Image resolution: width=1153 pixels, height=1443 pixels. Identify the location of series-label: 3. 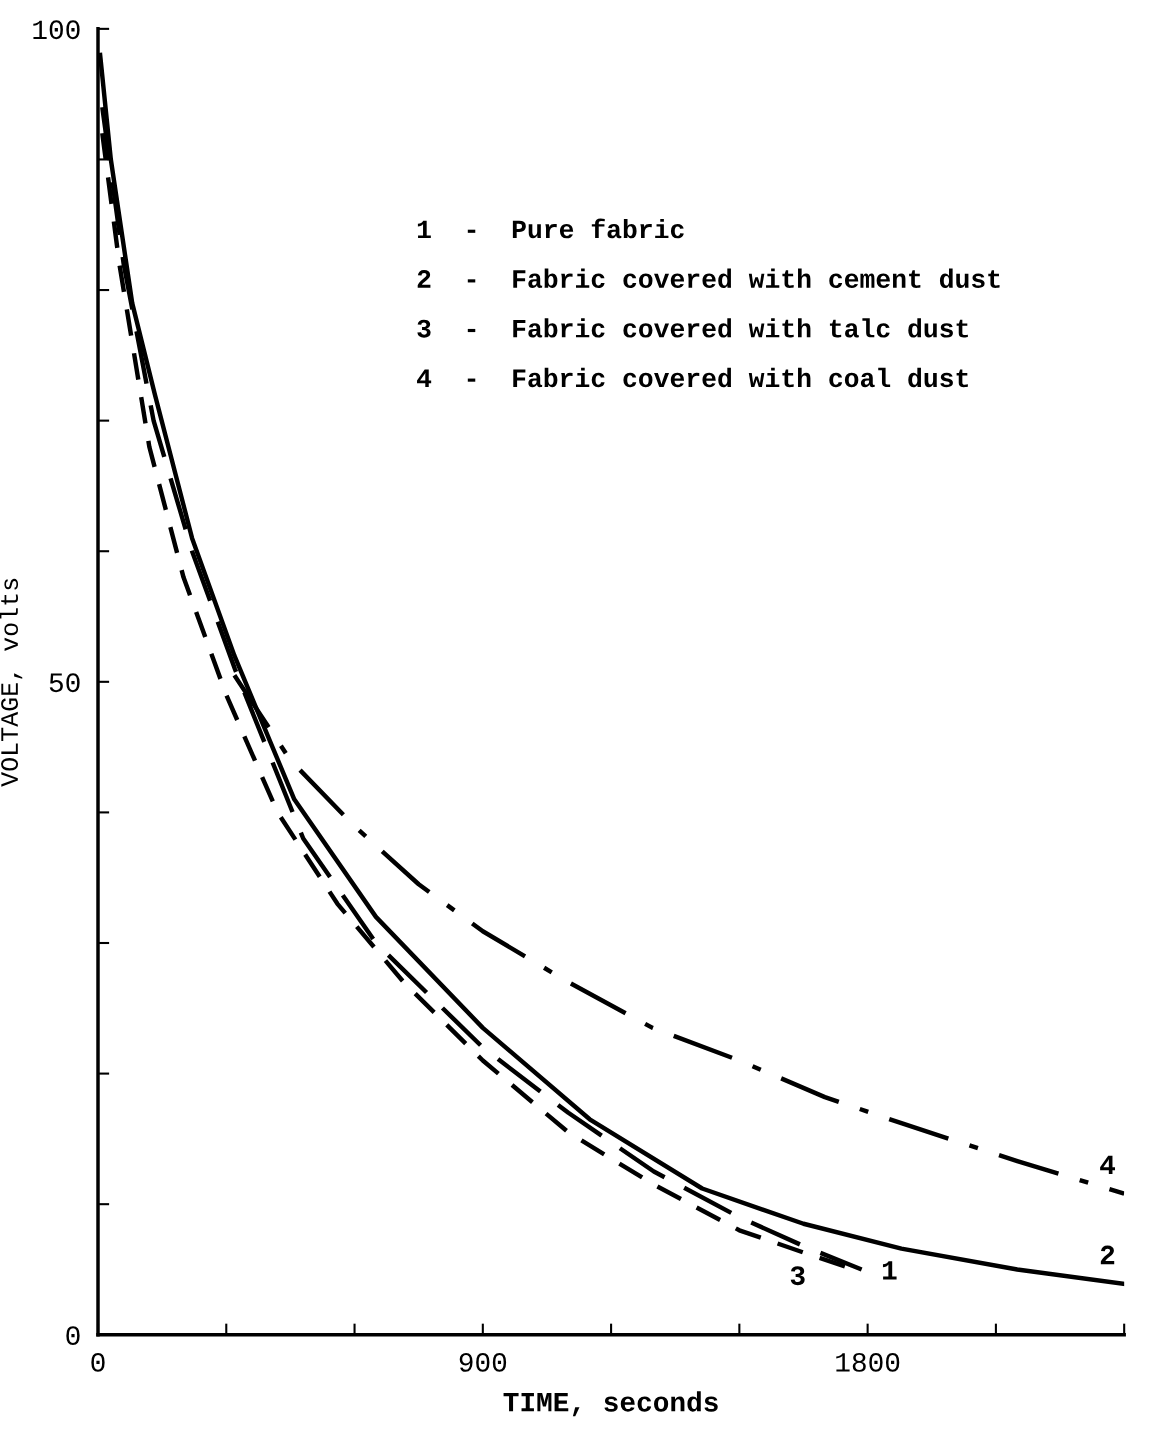
(797, 1276).